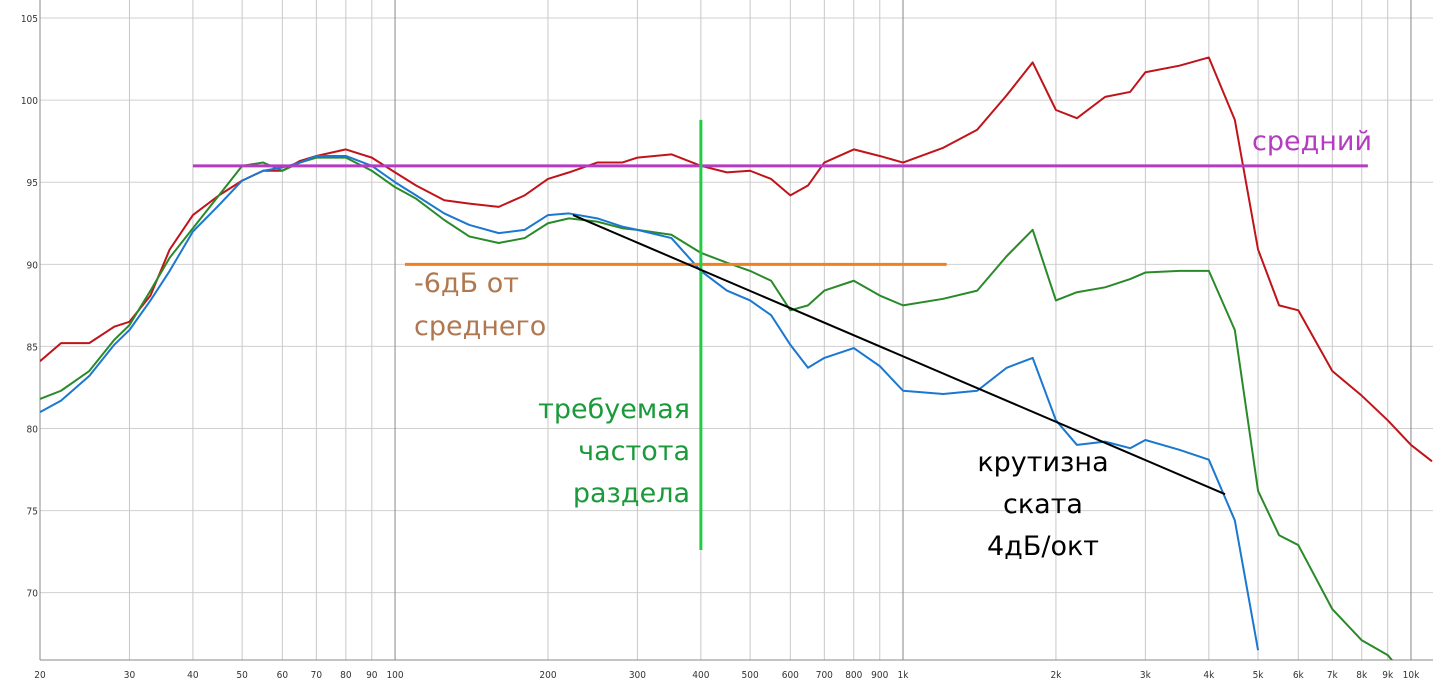 The height and width of the screenshot is (685, 1433). I want to click on x-tick-label: 10k, so click(1411, 675).